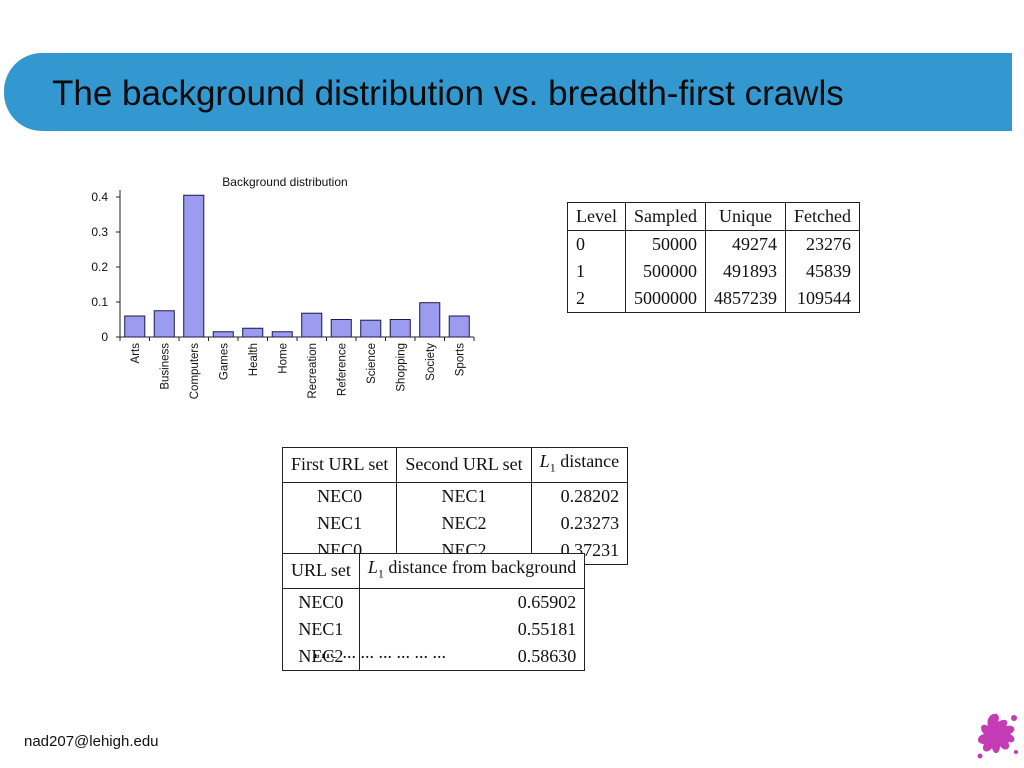  What do you see at coordinates (99, 267) in the screenshot?
I see `y-tick-label: 0.2` at bounding box center [99, 267].